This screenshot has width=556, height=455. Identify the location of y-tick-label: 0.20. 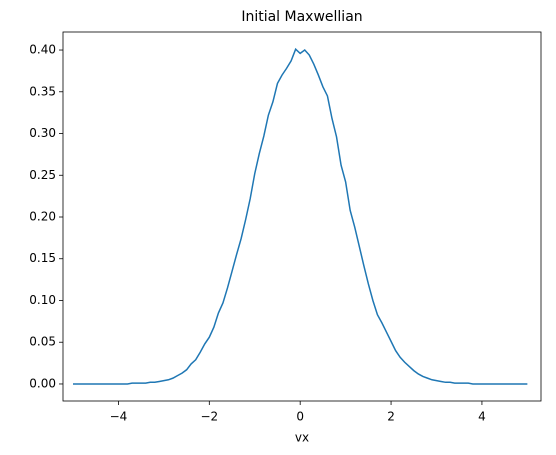
(42, 217).